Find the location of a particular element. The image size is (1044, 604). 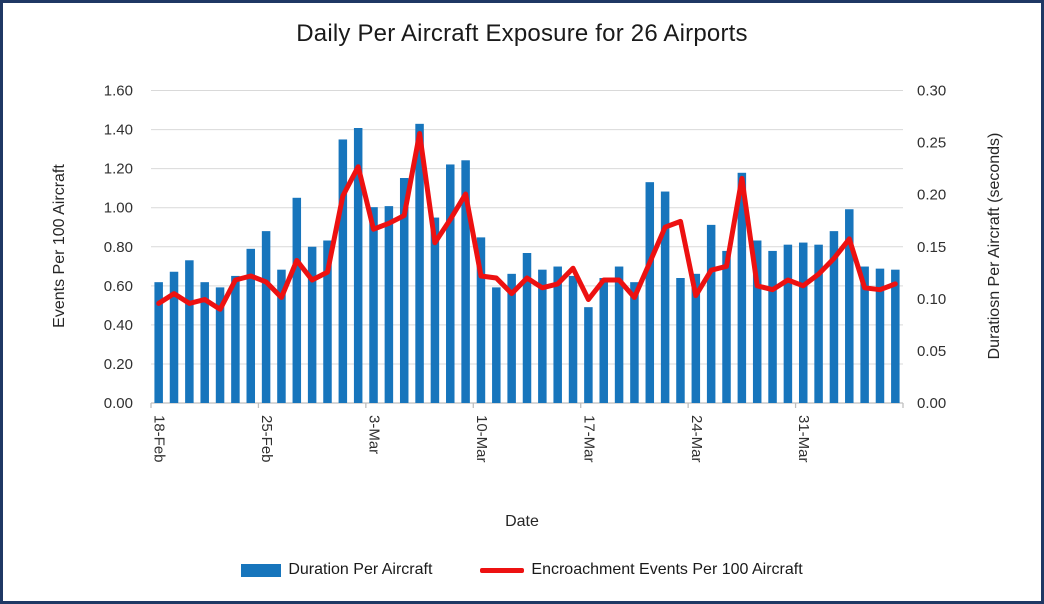

legend-label-encroachment: Encroachment Events Per 100 Aircraft is located at coordinates (667, 569).